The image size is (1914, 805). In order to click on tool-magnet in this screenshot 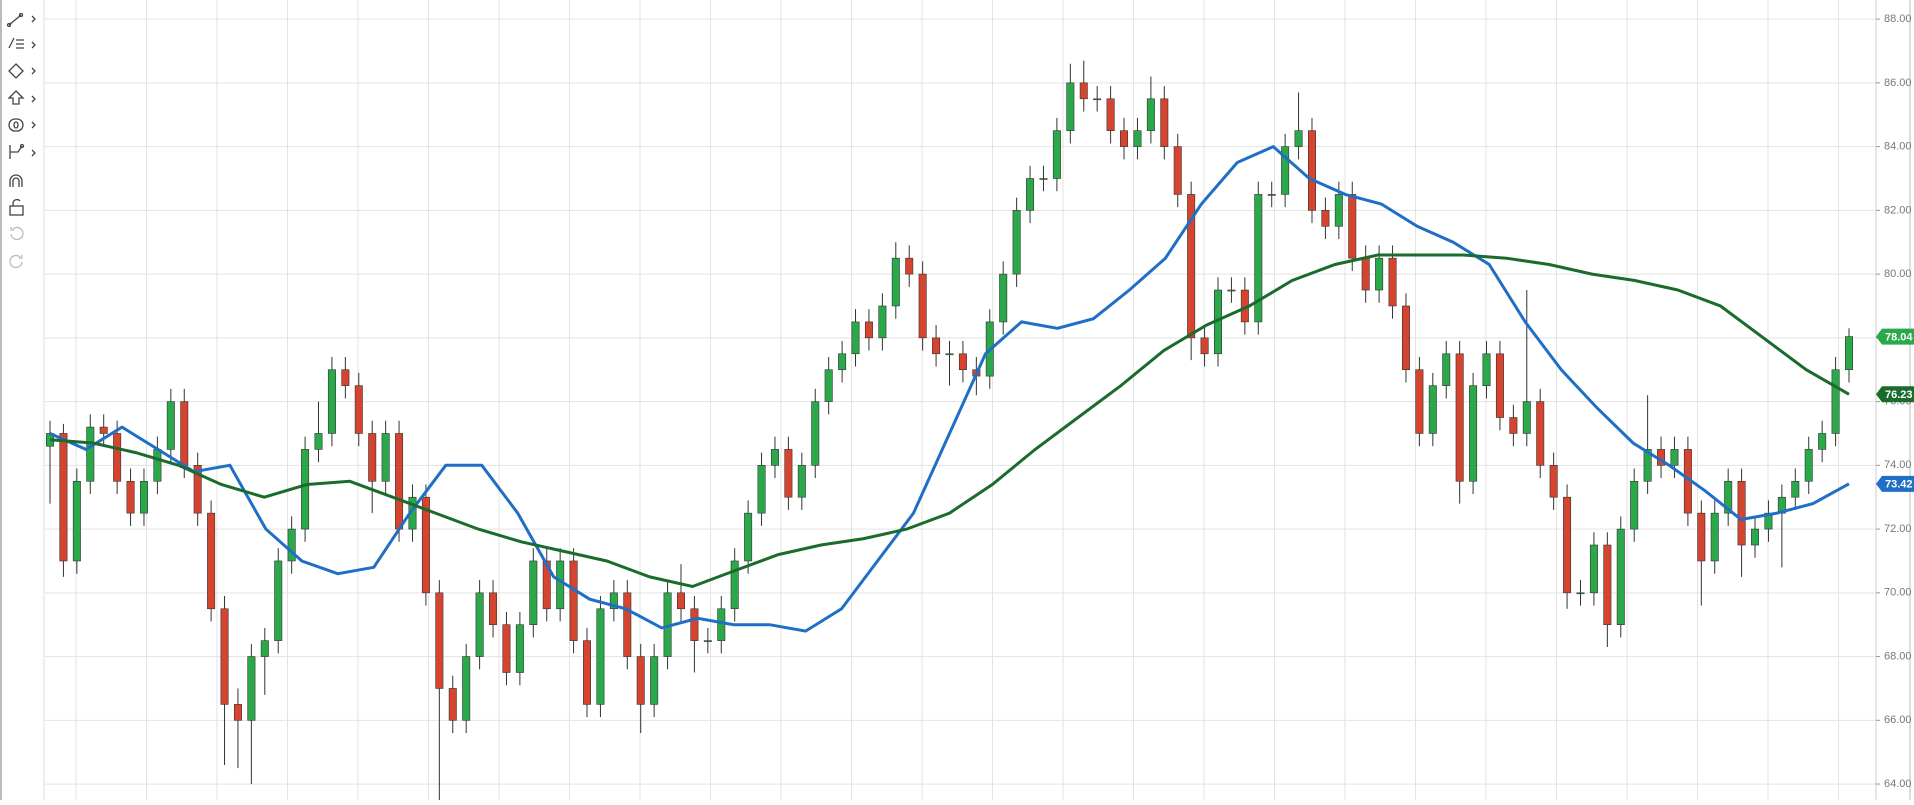, I will do `click(16, 180)`.